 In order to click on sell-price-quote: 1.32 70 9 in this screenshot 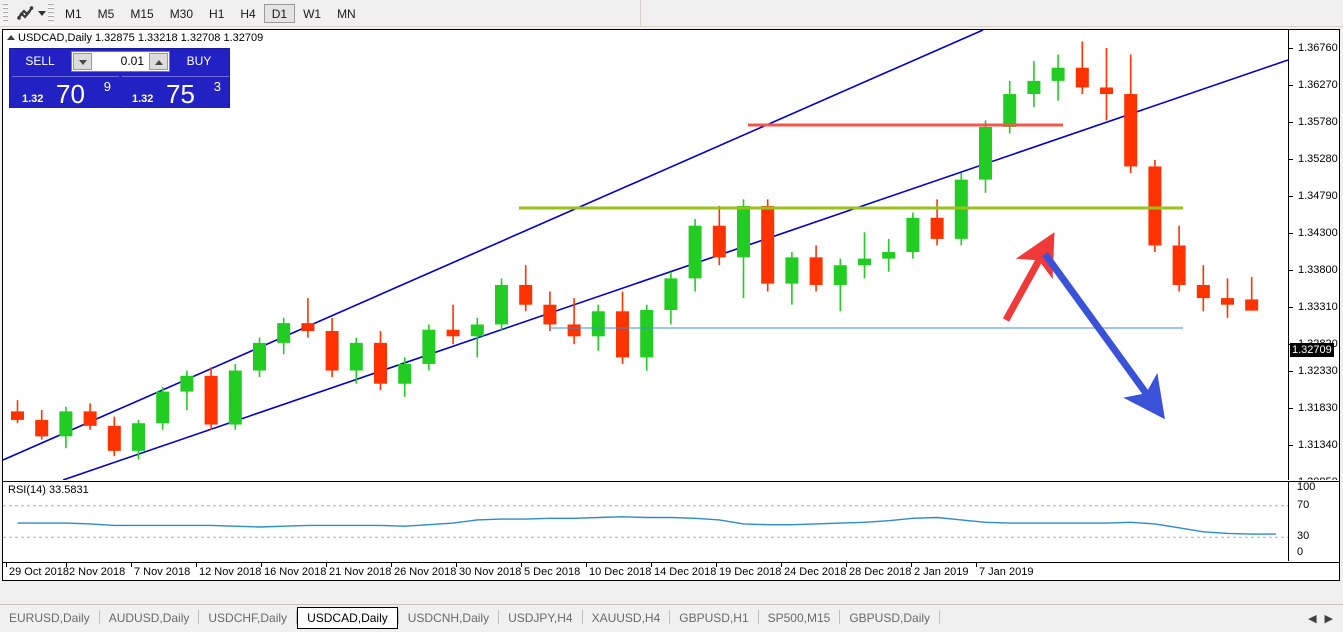, I will do `click(65, 92)`.